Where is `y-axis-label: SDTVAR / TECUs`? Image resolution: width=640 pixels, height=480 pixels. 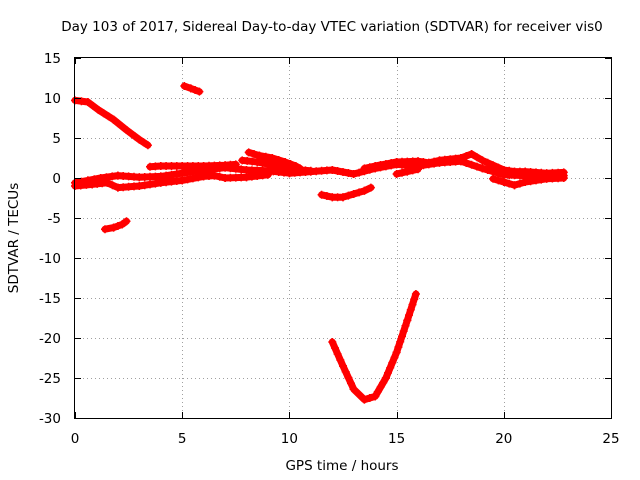 y-axis-label: SDTVAR / TECUs is located at coordinates (14, 238).